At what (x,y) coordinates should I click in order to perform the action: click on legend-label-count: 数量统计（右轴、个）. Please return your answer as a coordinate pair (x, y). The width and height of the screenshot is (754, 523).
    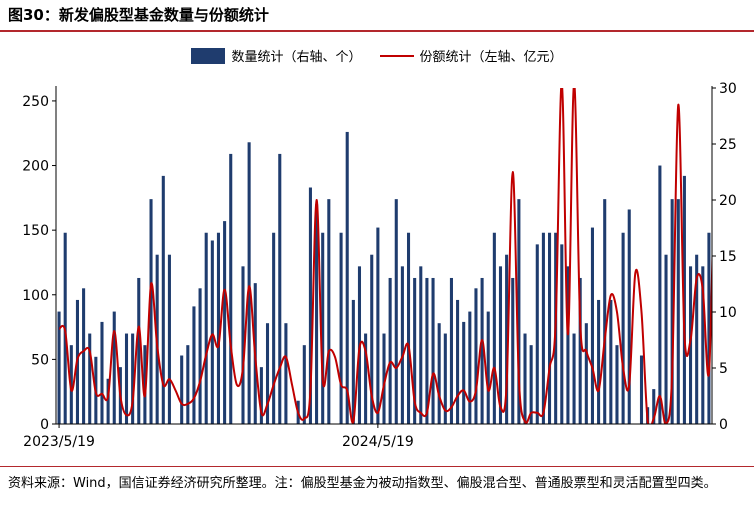
    Looking at the image, I should click on (296, 57).